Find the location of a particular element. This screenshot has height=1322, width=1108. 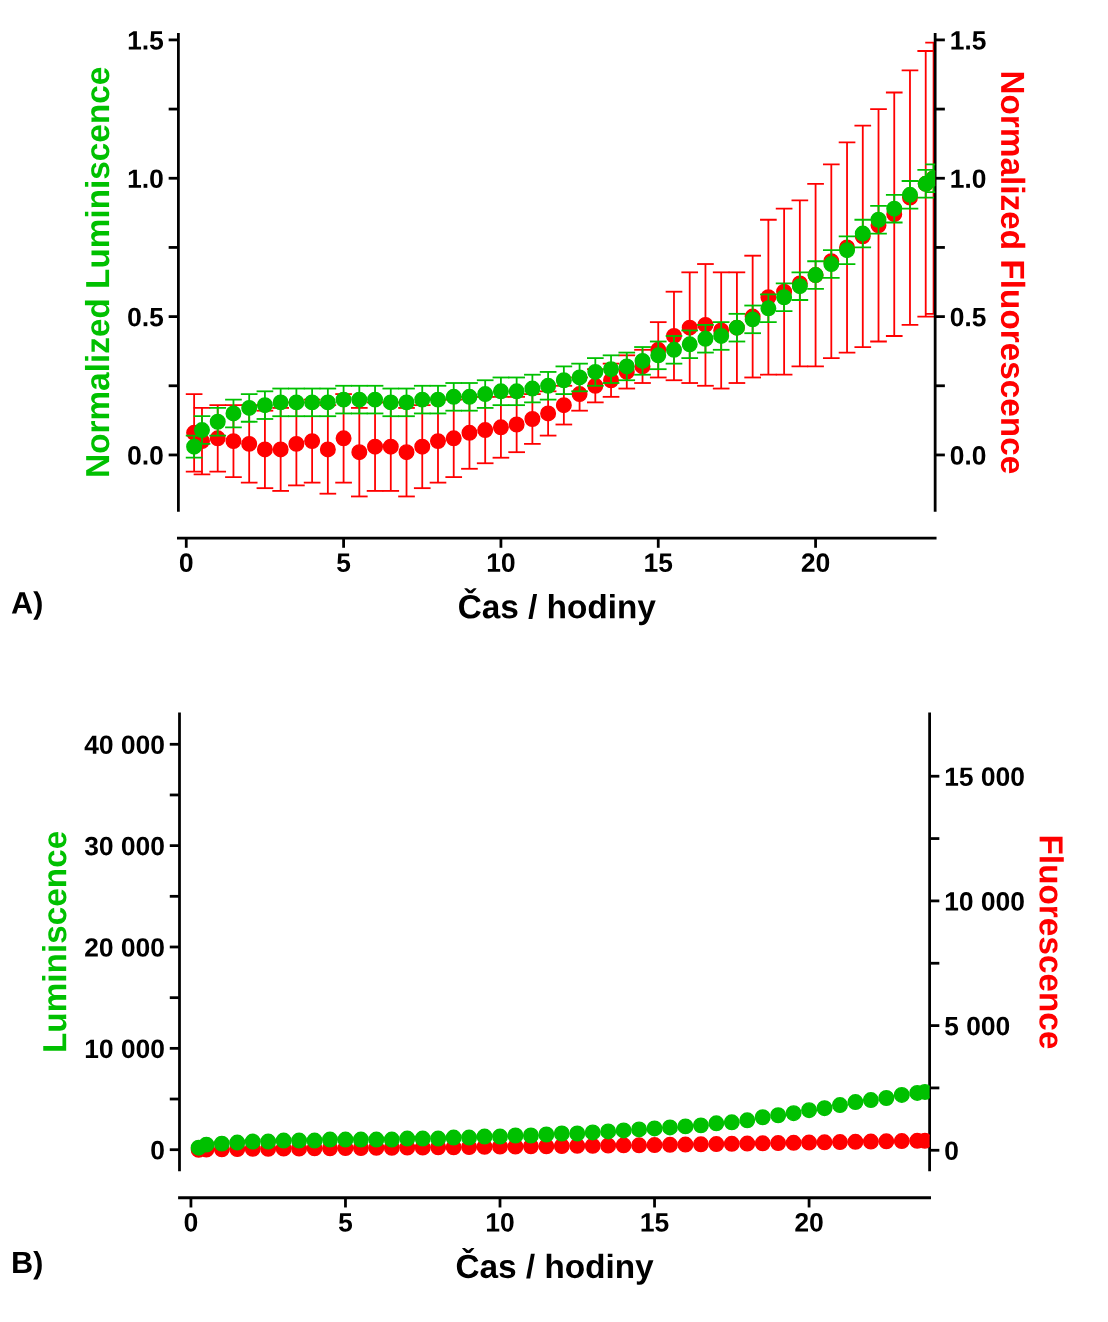

y-tick-label: 0 is located at coordinates (157, 1150).